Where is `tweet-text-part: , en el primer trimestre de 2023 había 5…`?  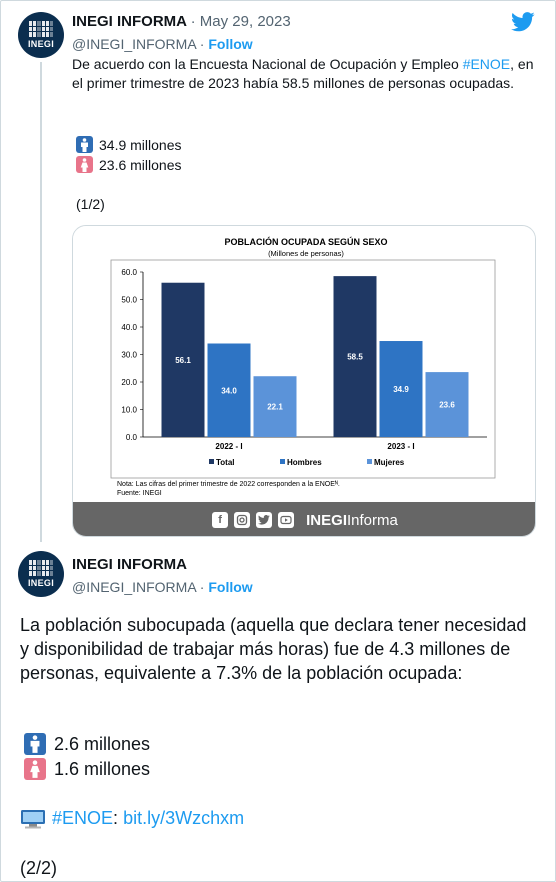
tweet-text-part: , en el primer trimestre de 2023 había 5… is located at coordinates (303, 73).